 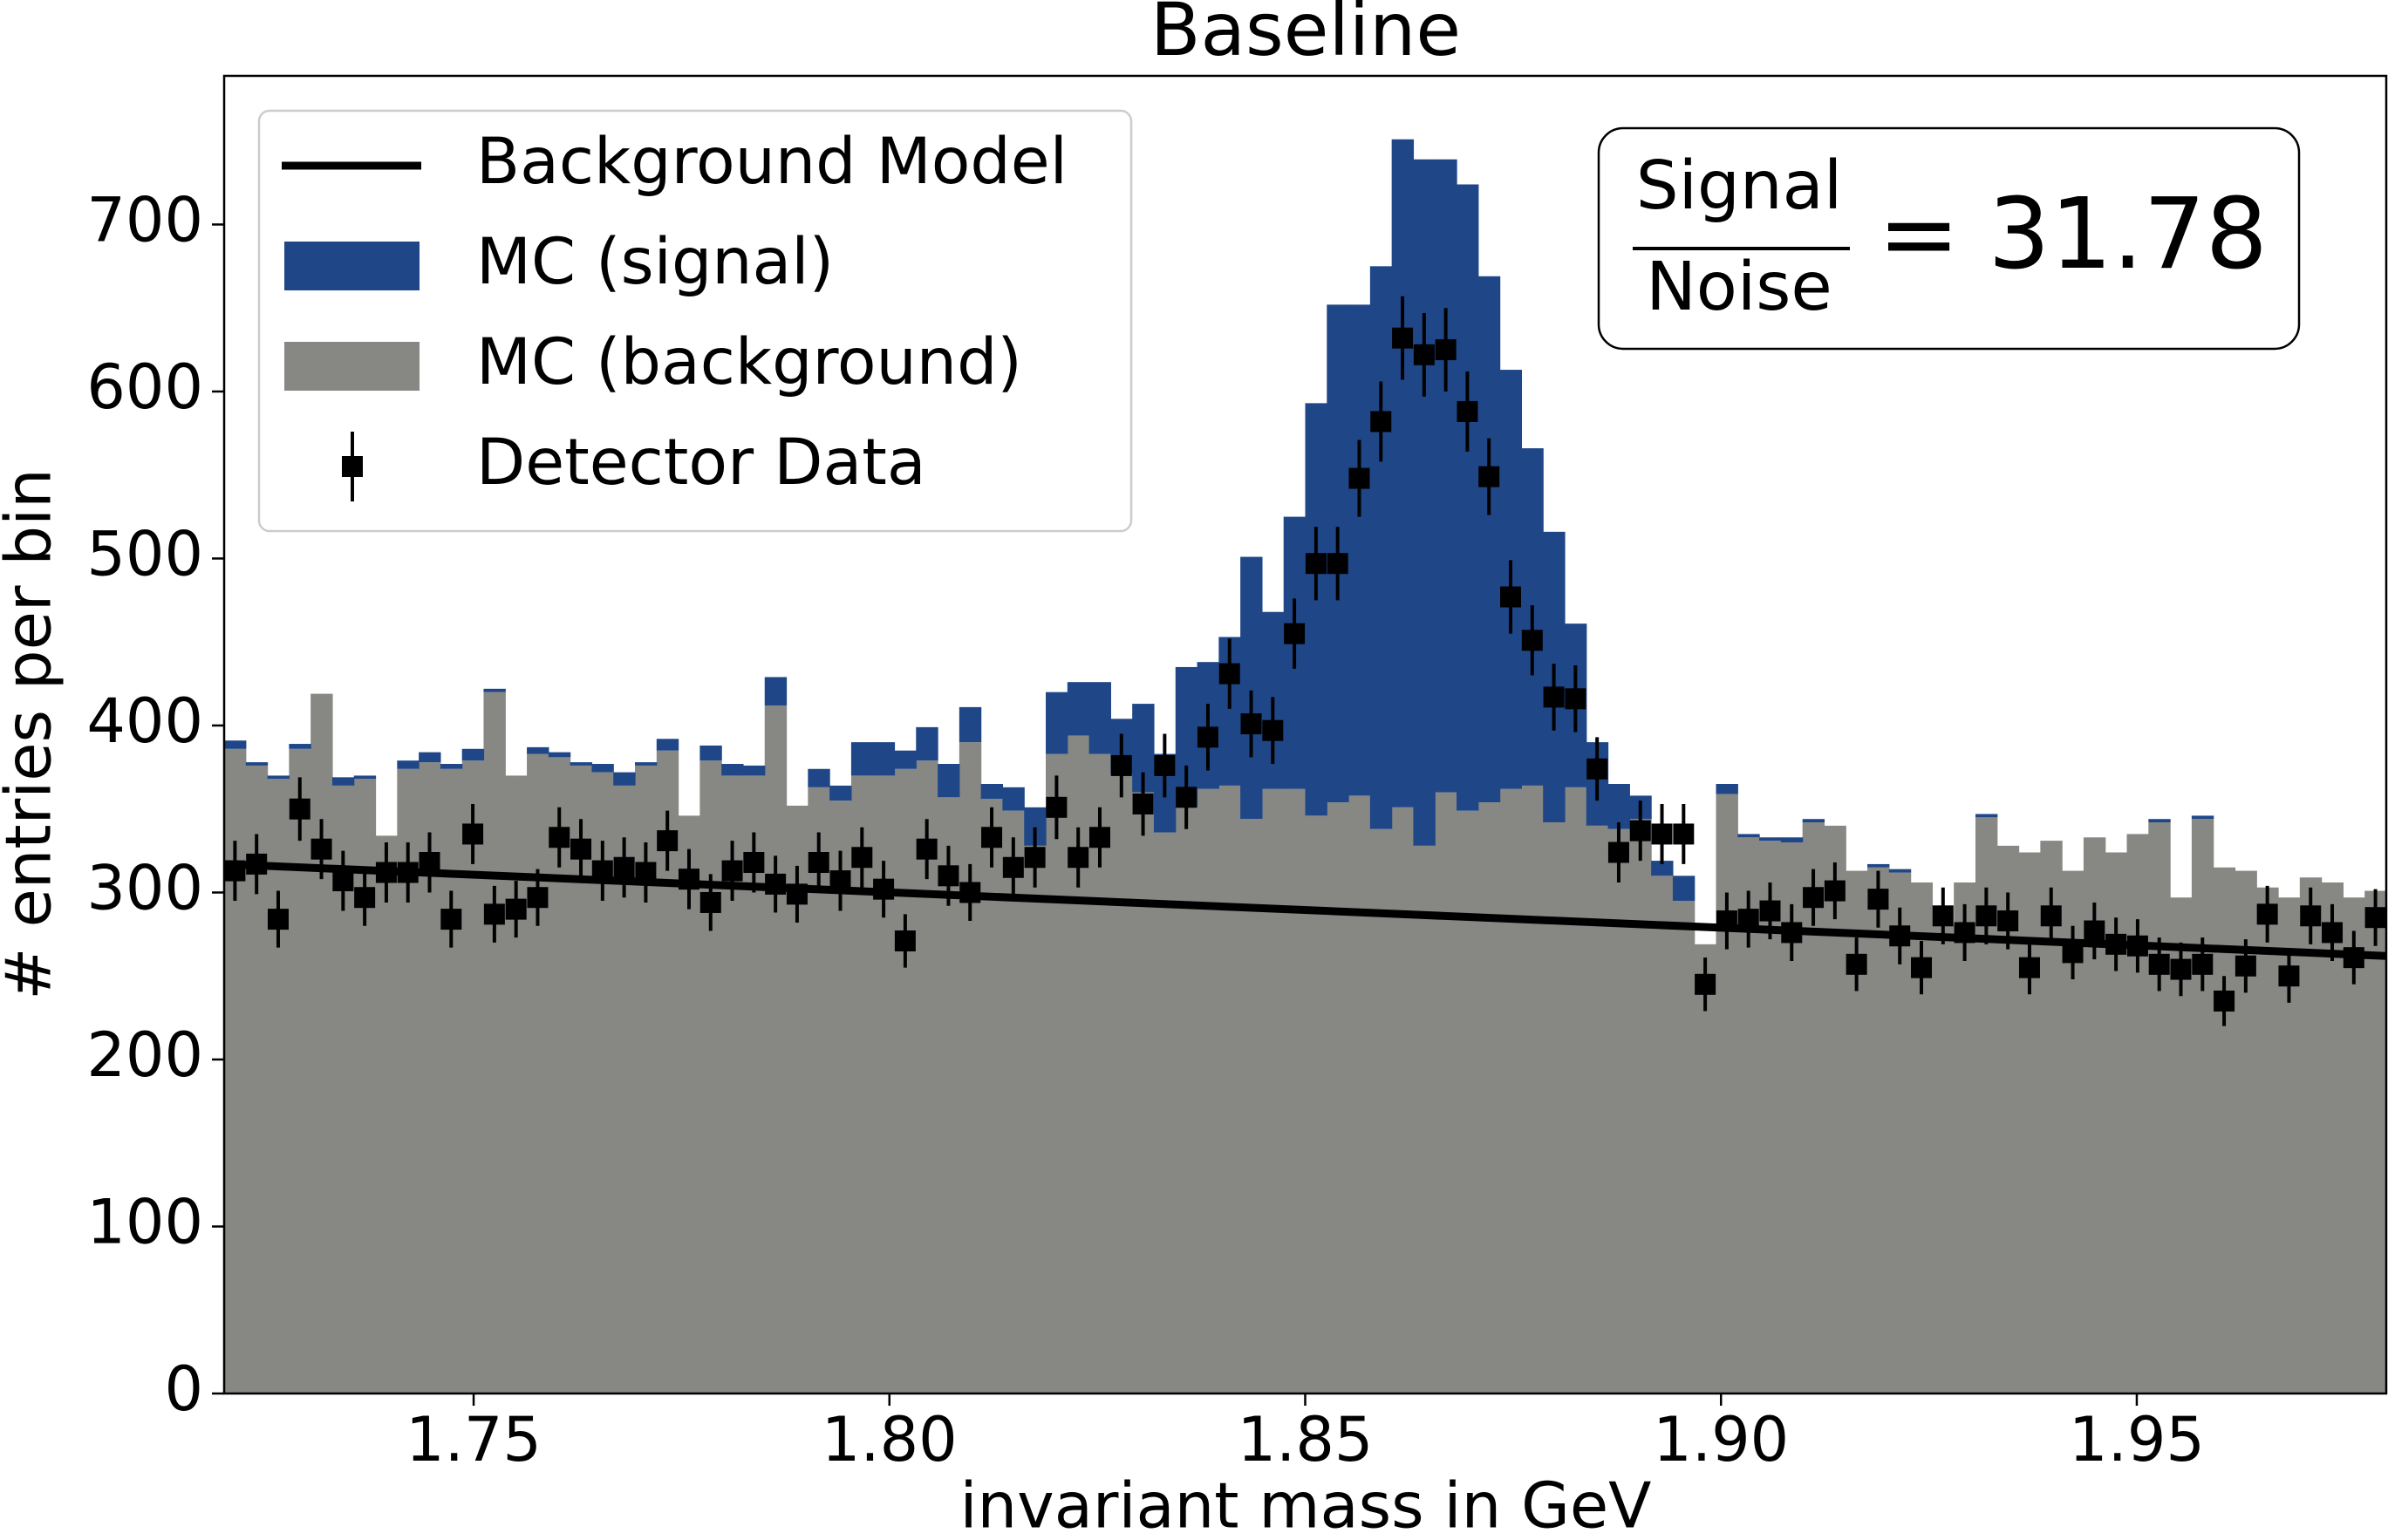 What do you see at coordinates (1305, 910) in the screenshot?
I see `background-model-line` at bounding box center [1305, 910].